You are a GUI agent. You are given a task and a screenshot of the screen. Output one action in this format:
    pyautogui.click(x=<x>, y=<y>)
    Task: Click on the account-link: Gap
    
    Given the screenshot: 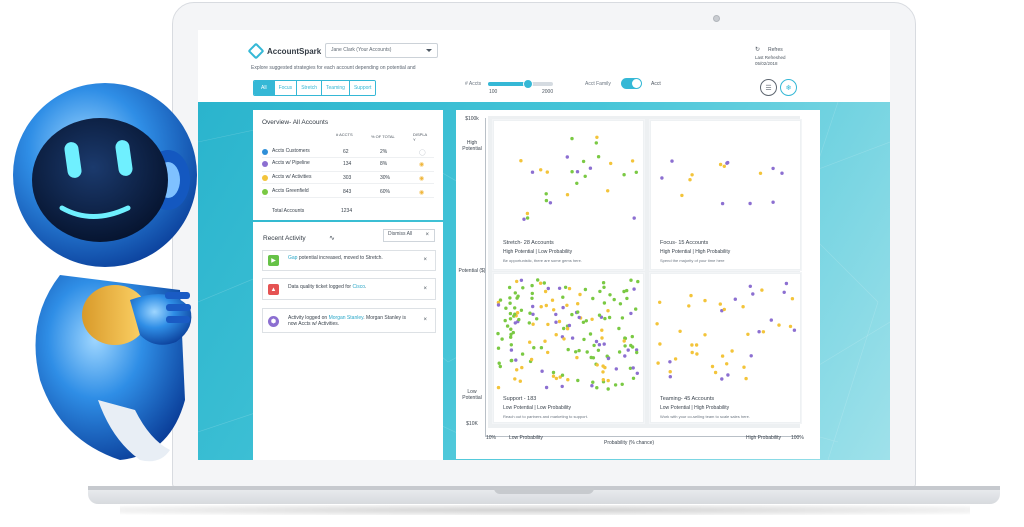 What is the action you would take?
    pyautogui.click(x=293, y=258)
    